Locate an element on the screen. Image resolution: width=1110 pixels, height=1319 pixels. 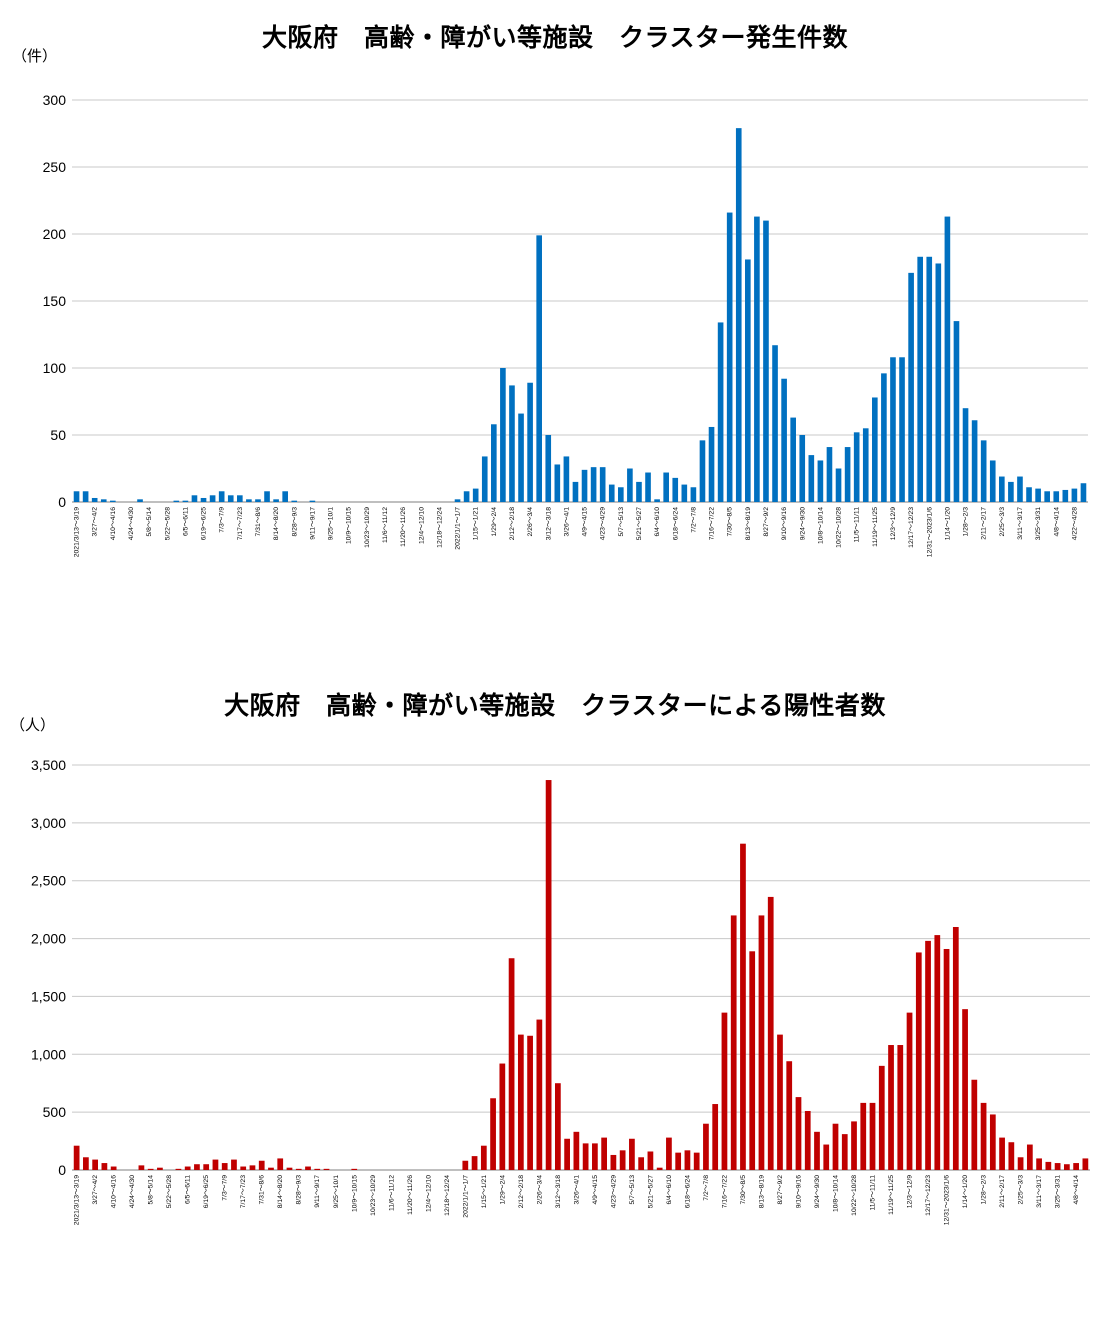
y-tick-label: 50 is located at coordinates (58, 435).